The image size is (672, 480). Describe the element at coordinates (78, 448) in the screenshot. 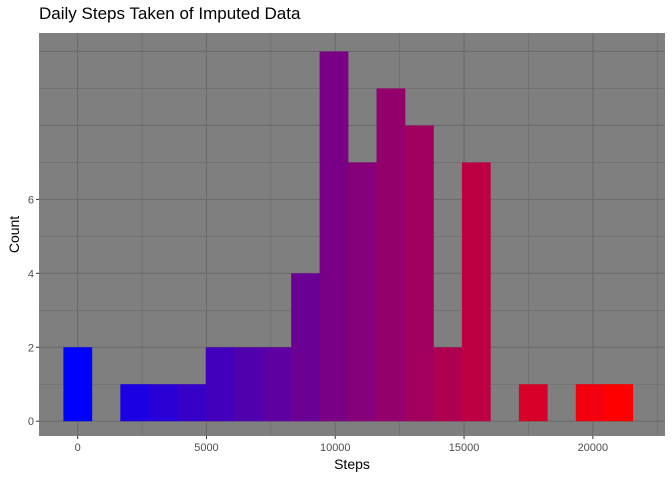

I see `x-tick-label: 0` at that location.